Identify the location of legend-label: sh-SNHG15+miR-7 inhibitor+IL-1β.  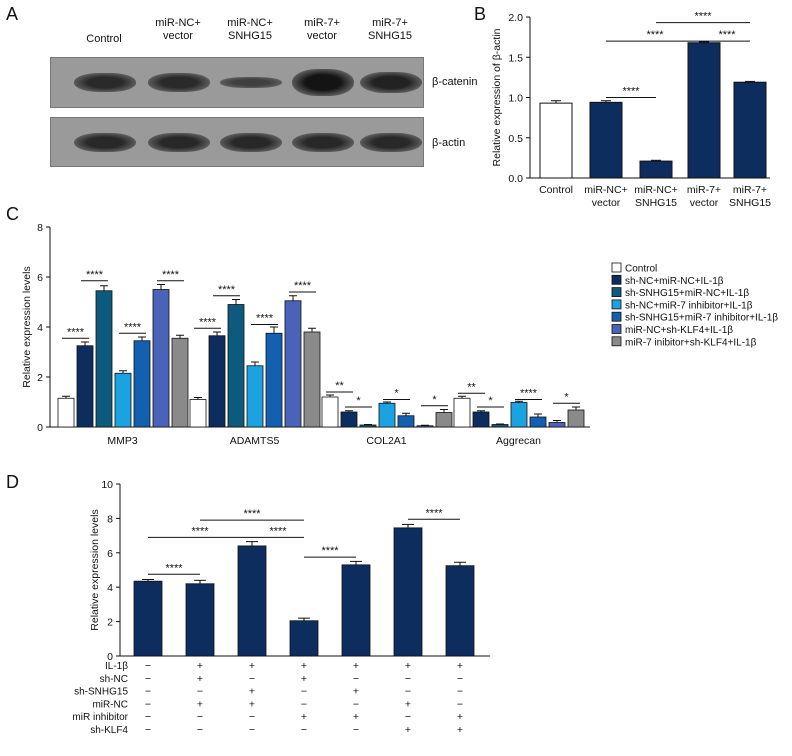
(701, 318).